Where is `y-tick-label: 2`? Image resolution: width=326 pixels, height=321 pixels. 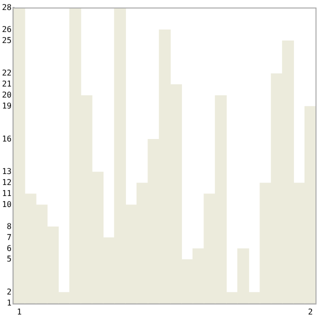 y-tick-label: 2 is located at coordinates (9, 292).